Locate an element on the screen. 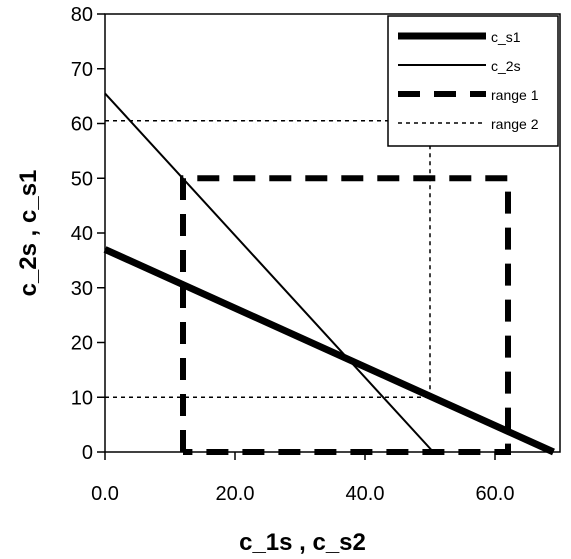 The width and height of the screenshot is (571, 559). y-tick-label: 70 is located at coordinates (82, 70).